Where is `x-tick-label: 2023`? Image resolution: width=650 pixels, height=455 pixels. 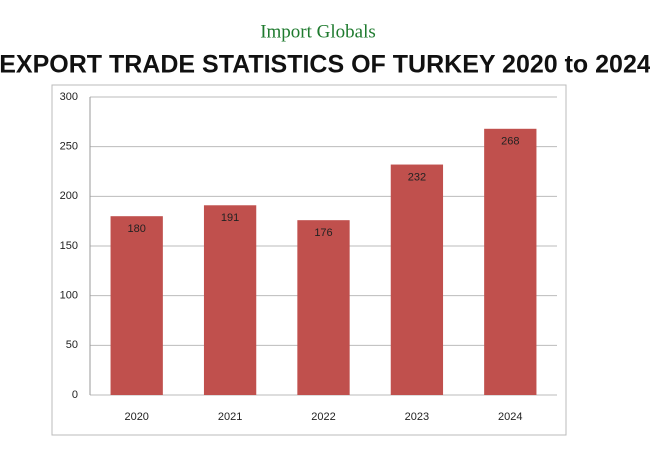 x-tick-label: 2023 is located at coordinates (417, 417).